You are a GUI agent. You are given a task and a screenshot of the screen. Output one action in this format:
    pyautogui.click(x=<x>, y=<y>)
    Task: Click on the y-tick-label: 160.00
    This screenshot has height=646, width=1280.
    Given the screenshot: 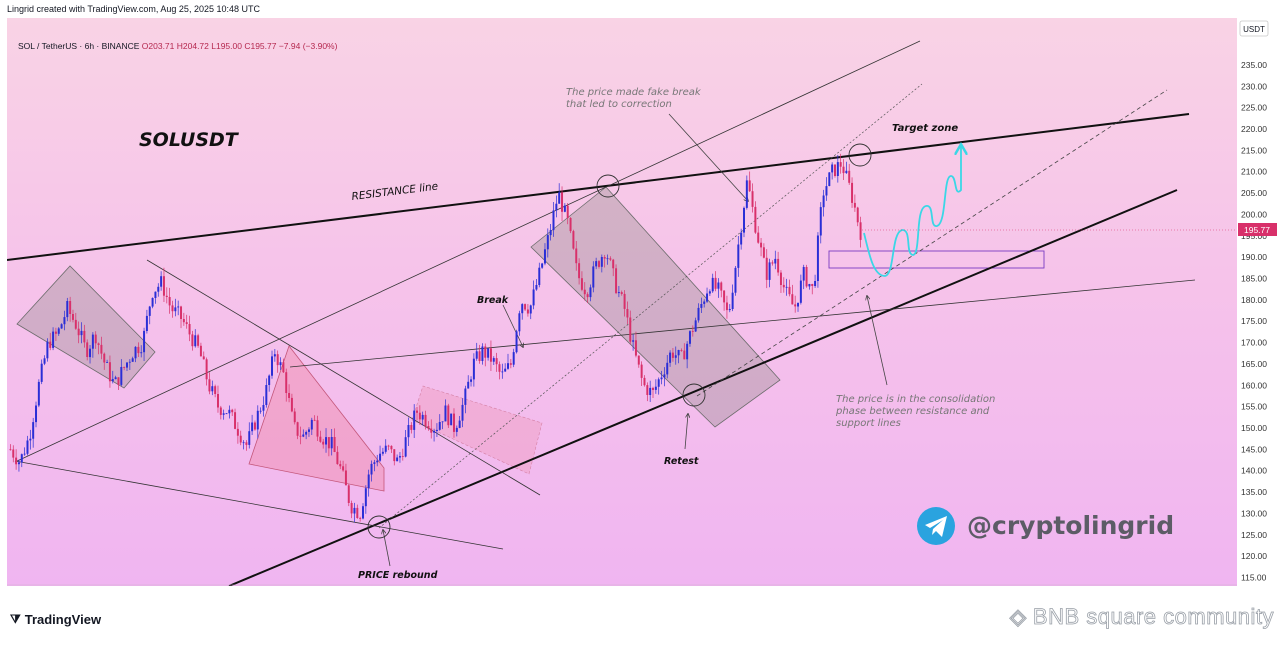 What is the action you would take?
    pyautogui.click(x=1254, y=385)
    